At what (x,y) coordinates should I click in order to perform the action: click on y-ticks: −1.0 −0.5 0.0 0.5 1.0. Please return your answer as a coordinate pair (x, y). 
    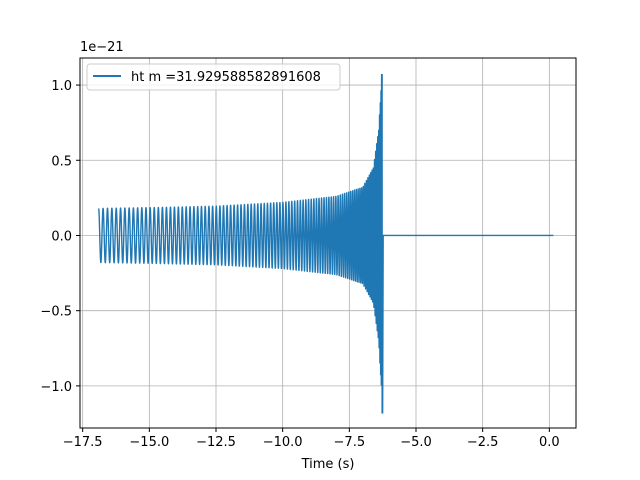
    Looking at the image, I should click on (60, 237).